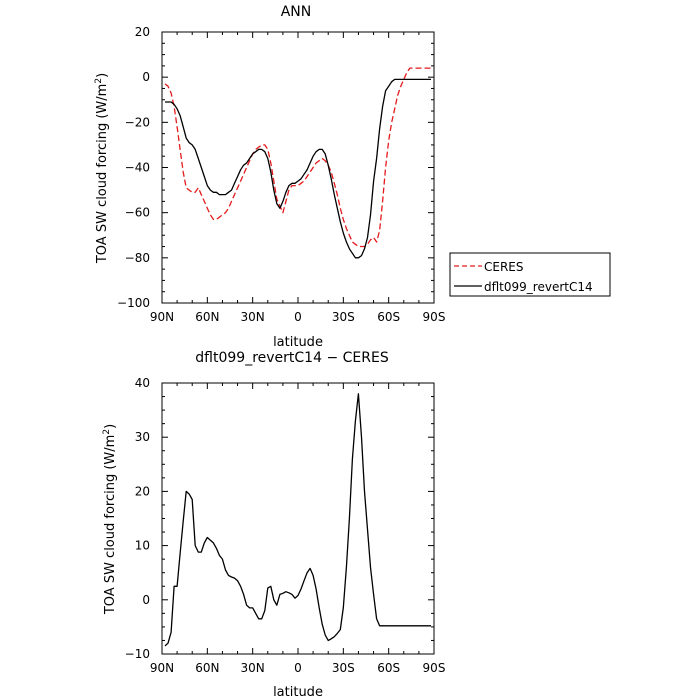 The height and width of the screenshot is (700, 700). Describe the element at coordinates (298, 342) in the screenshot. I see `top-x-axis-label: latitude` at that location.